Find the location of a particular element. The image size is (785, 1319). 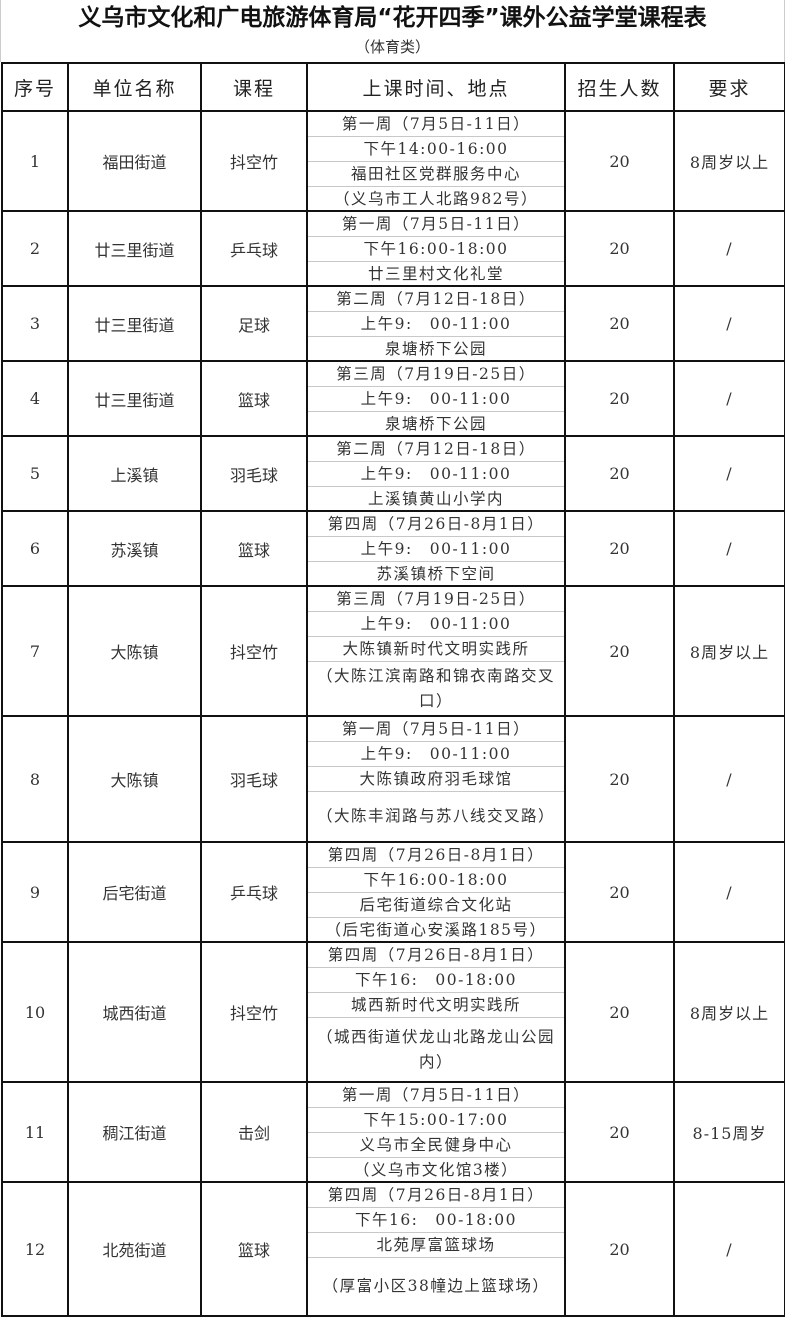

time-place-line: 苏溪镇桥下空间 is located at coordinates (436, 573).